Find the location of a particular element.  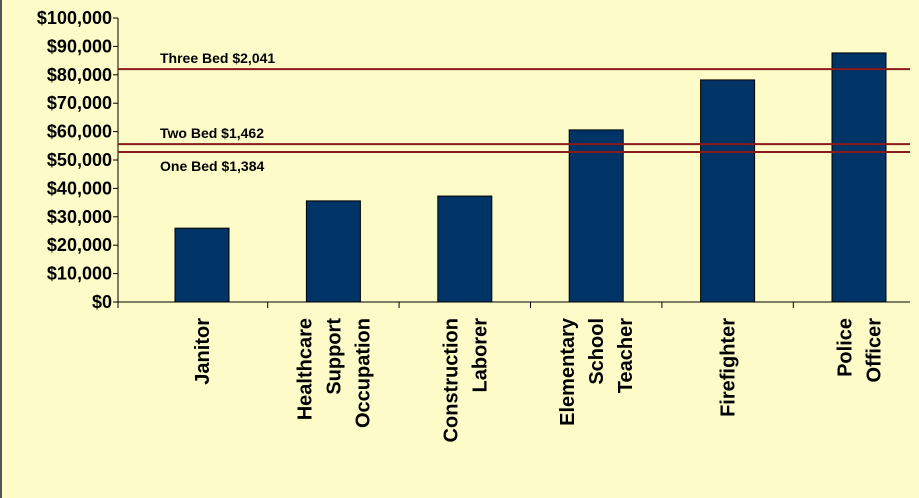

y-tick-label: $20,000 is located at coordinates (79, 245).